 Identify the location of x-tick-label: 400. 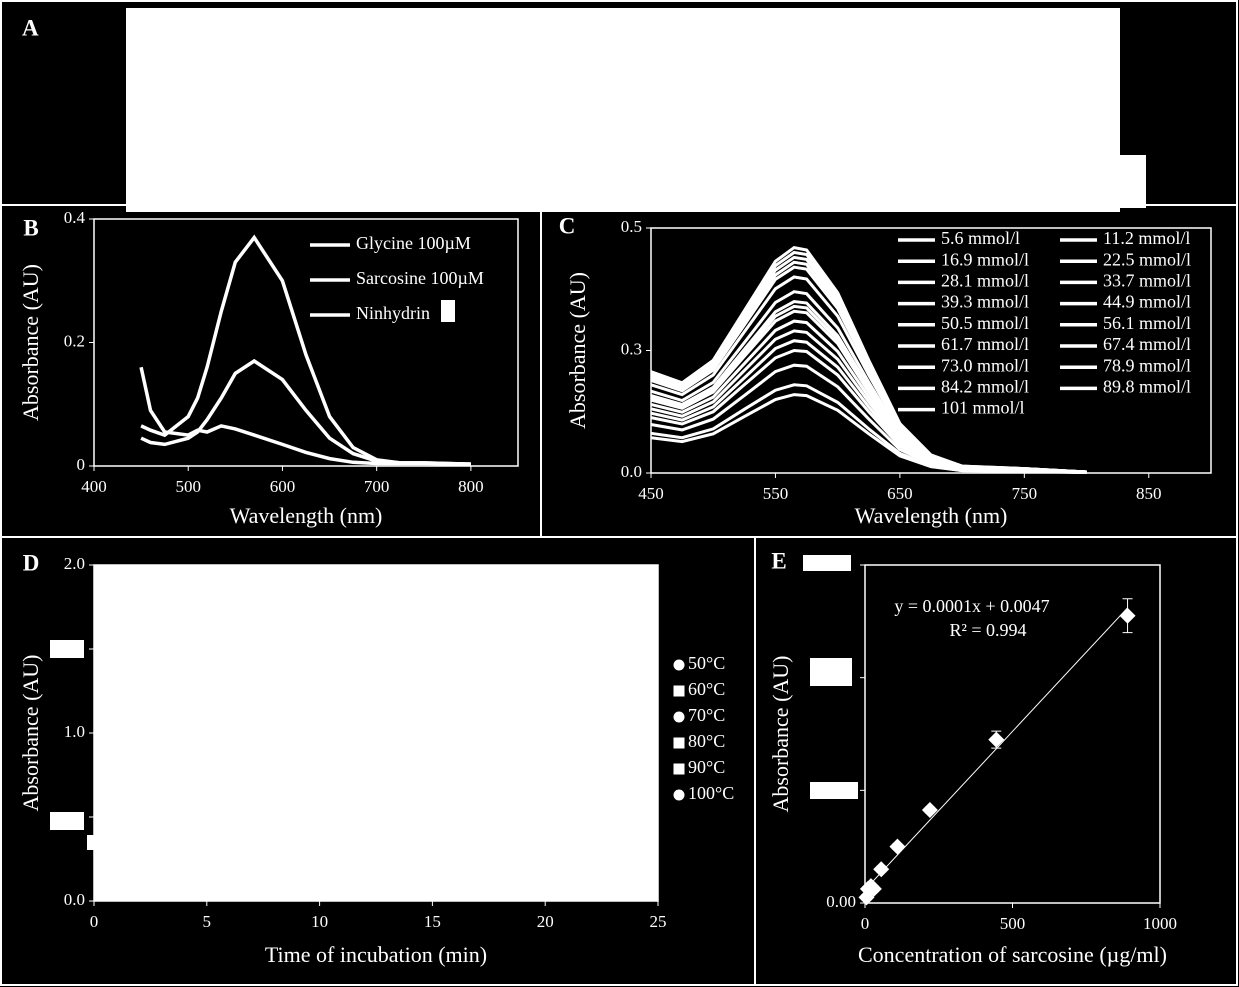
(94, 486).